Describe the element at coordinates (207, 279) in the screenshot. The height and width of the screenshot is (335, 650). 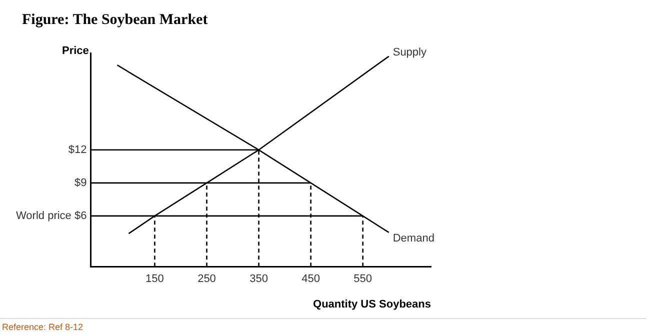
I see `x-tick-label: 250` at that location.